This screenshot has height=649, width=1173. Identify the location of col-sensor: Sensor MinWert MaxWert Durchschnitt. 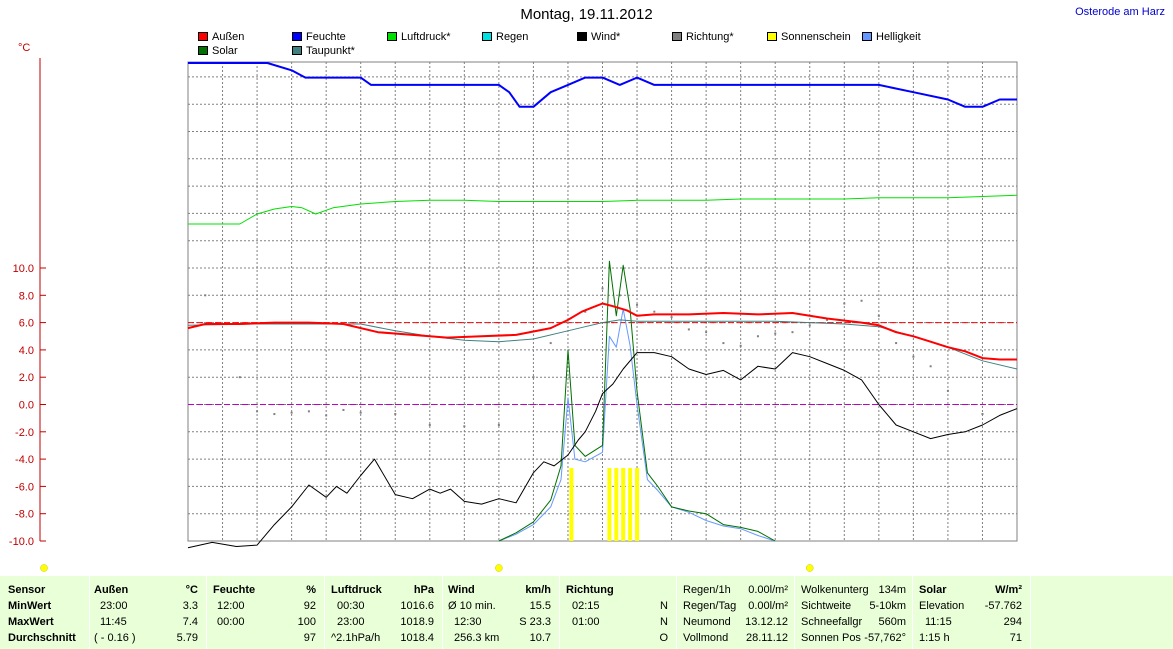
(45, 612).